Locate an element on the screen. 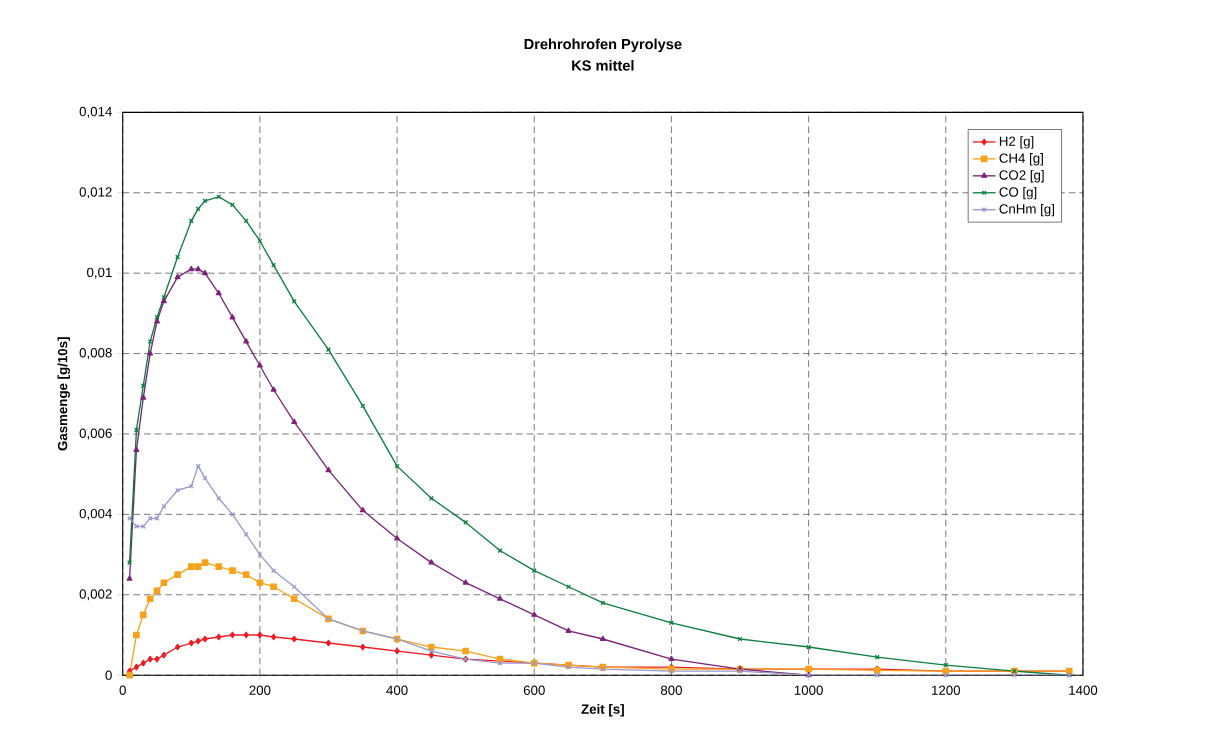 The width and height of the screenshot is (1211, 751). legend-label: CO2 [g] is located at coordinates (1021, 176).